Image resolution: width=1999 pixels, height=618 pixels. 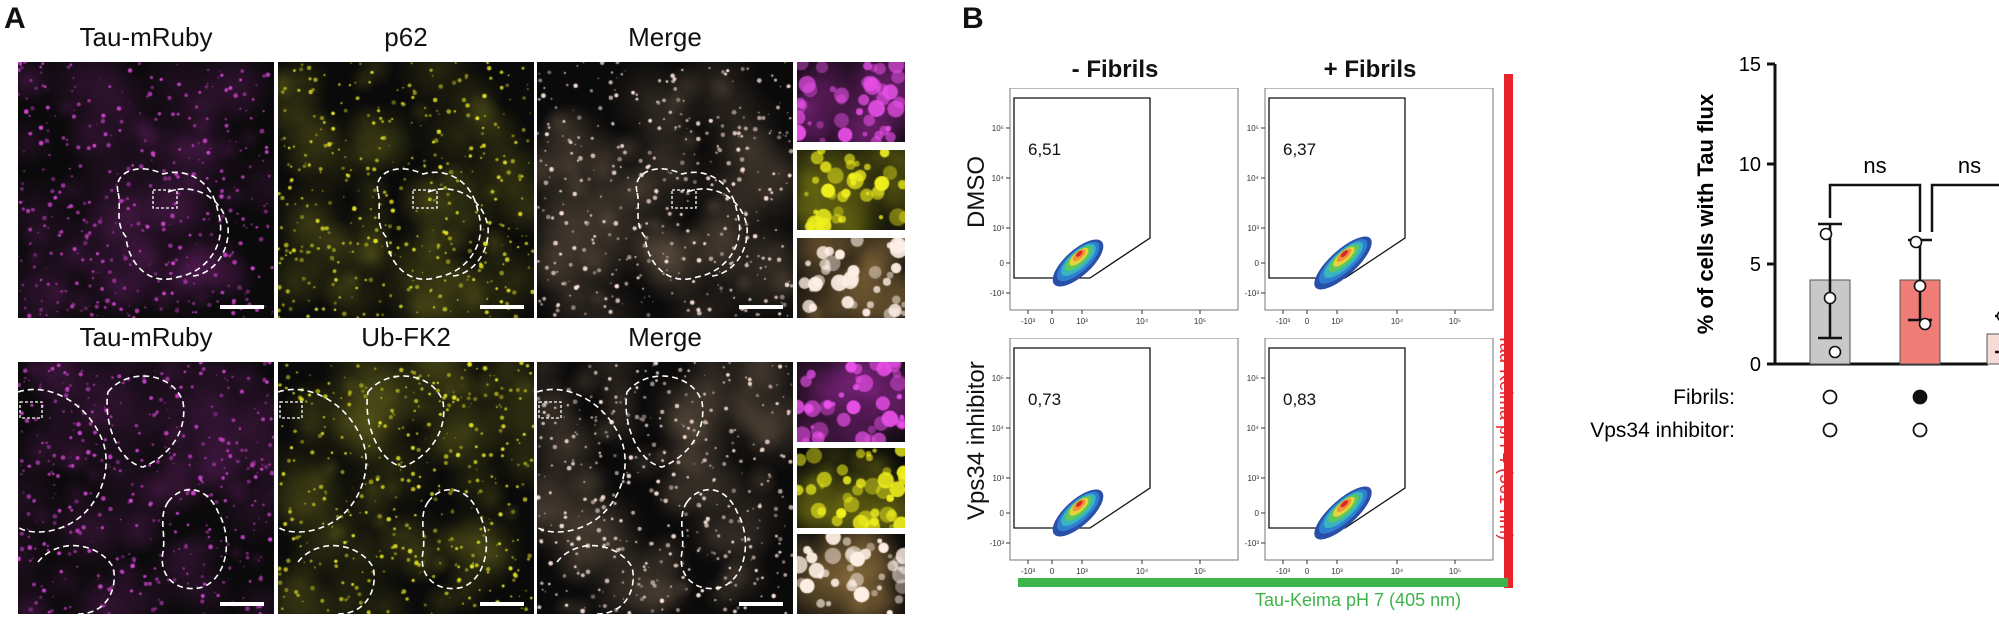 What do you see at coordinates (406, 337) in the screenshot?
I see `column-title-ub-fk2: Ub-FK2` at bounding box center [406, 337].